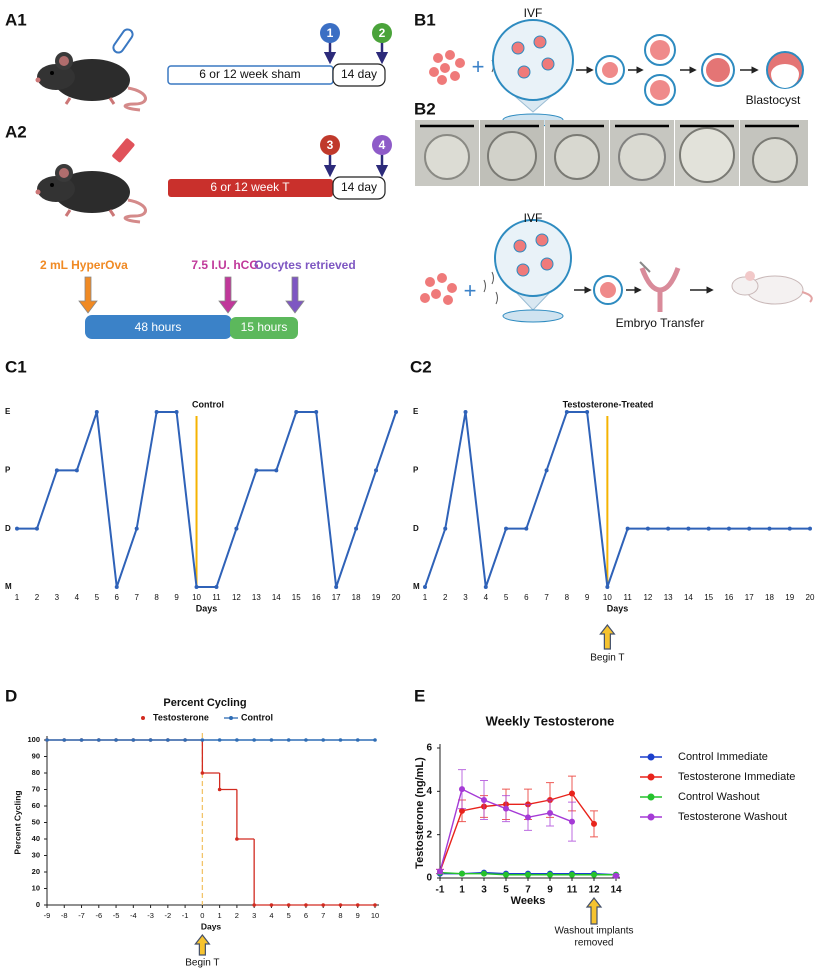 Image resolution: width=823 pixels, height=972 pixels. I want to click on x-tick-label: 17, so click(749, 597).